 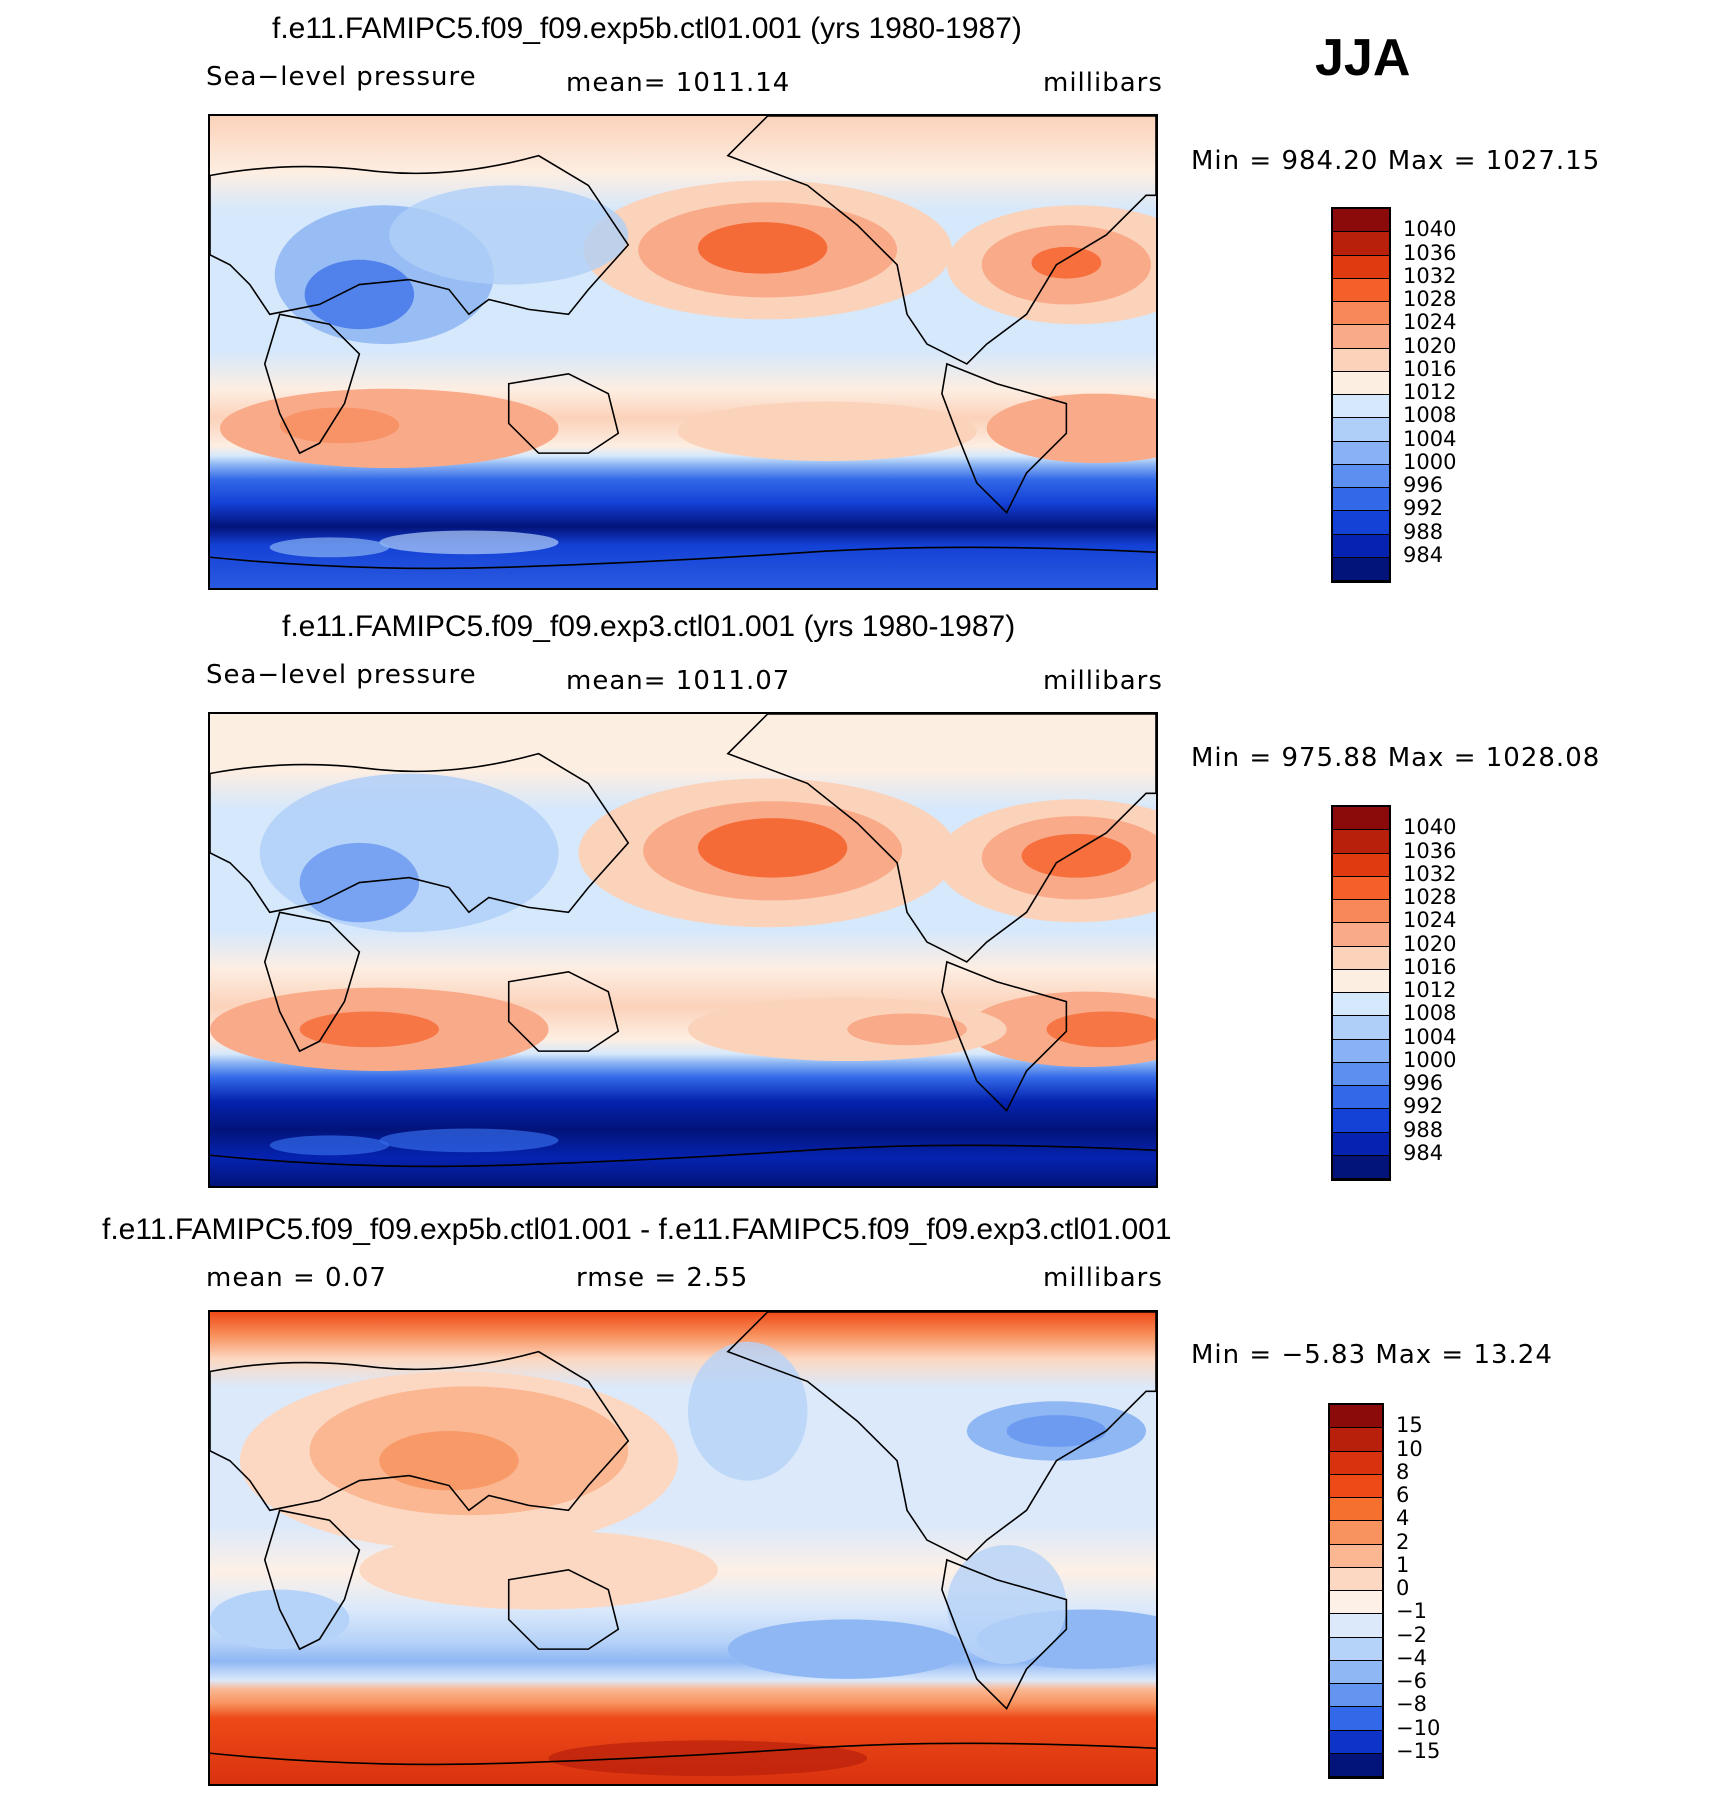 What do you see at coordinates (1411, 1611) in the screenshot?
I see `colorbar-label: −1` at bounding box center [1411, 1611].